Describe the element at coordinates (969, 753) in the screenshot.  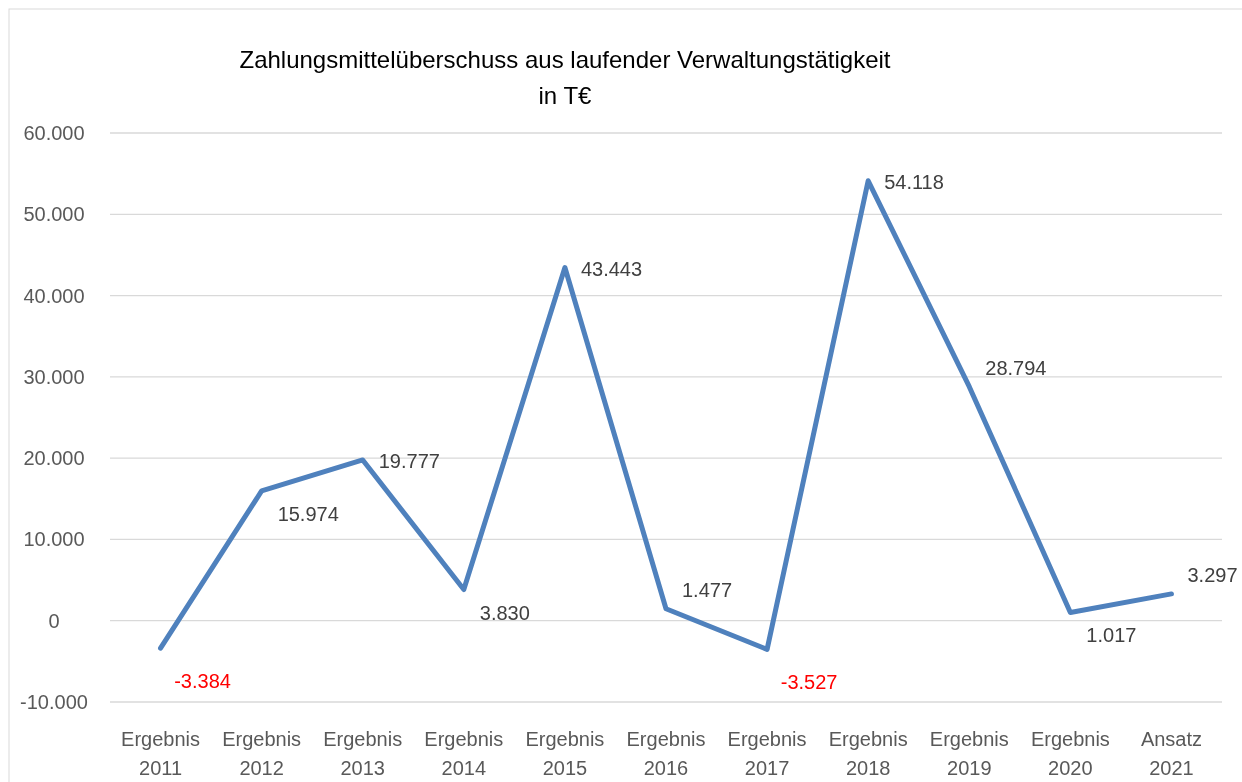
I see `x-tick-label: Ergebnis 2019` at that location.